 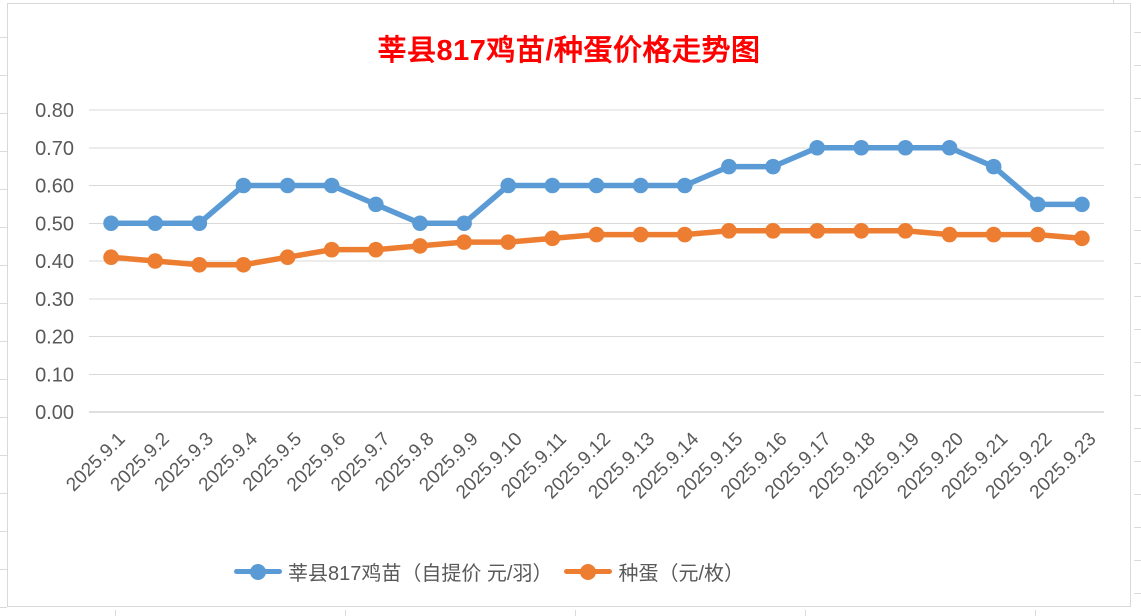 I want to click on series-chick-price, so click(x=596, y=185).